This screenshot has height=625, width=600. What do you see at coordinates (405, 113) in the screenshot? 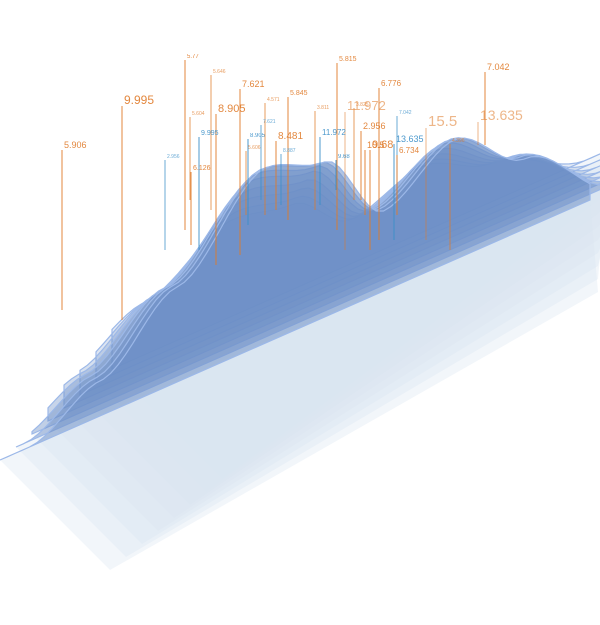
I see `annotation-label-28: 7.042` at bounding box center [405, 113].